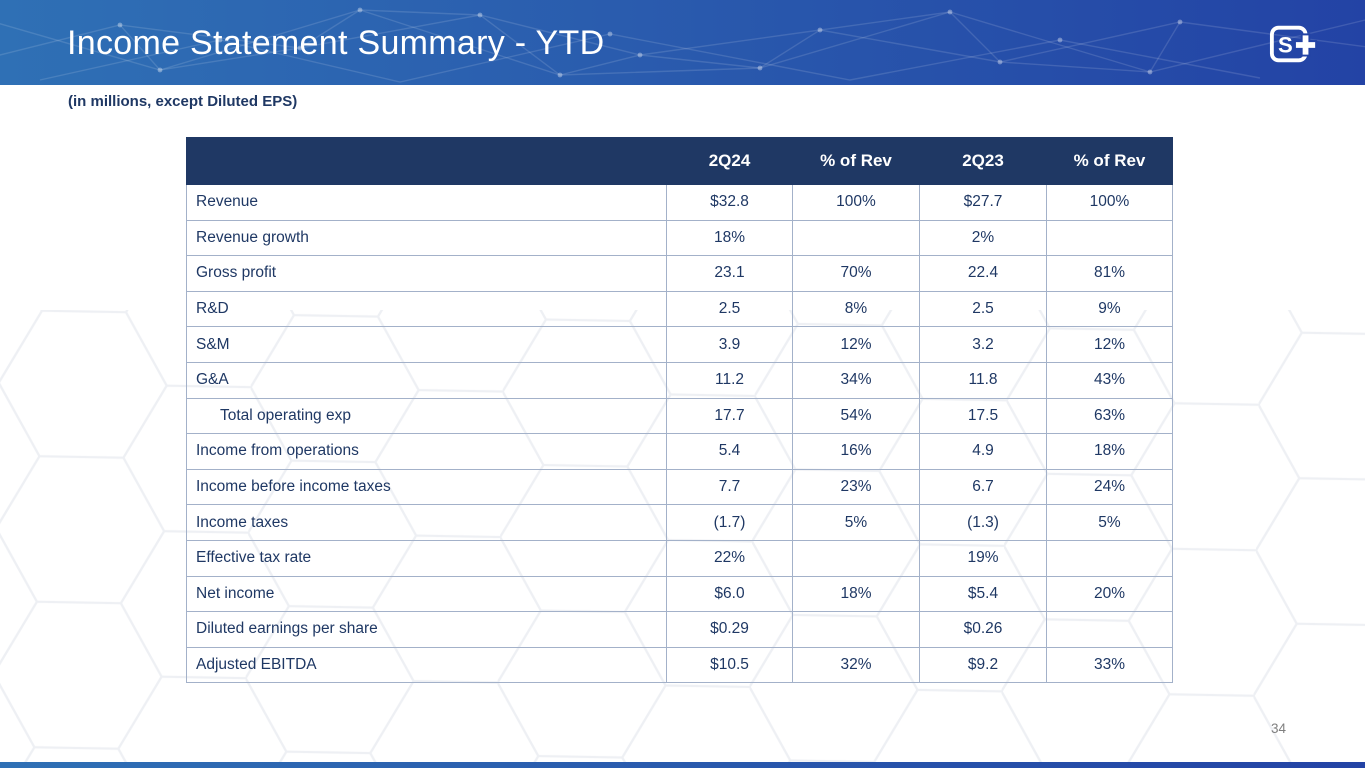 The height and width of the screenshot is (768, 1365). Describe the element at coordinates (1109, 594) in the screenshot. I see `value-cell: 20%` at that location.